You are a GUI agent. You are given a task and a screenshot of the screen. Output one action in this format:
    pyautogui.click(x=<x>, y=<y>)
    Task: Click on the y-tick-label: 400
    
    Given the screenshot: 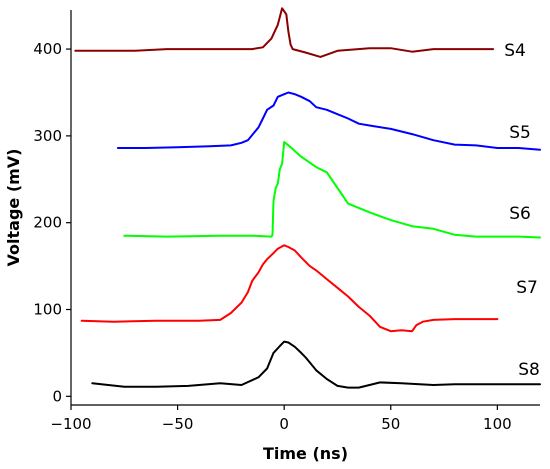 What is the action you would take?
    pyautogui.click(x=47, y=49)
    